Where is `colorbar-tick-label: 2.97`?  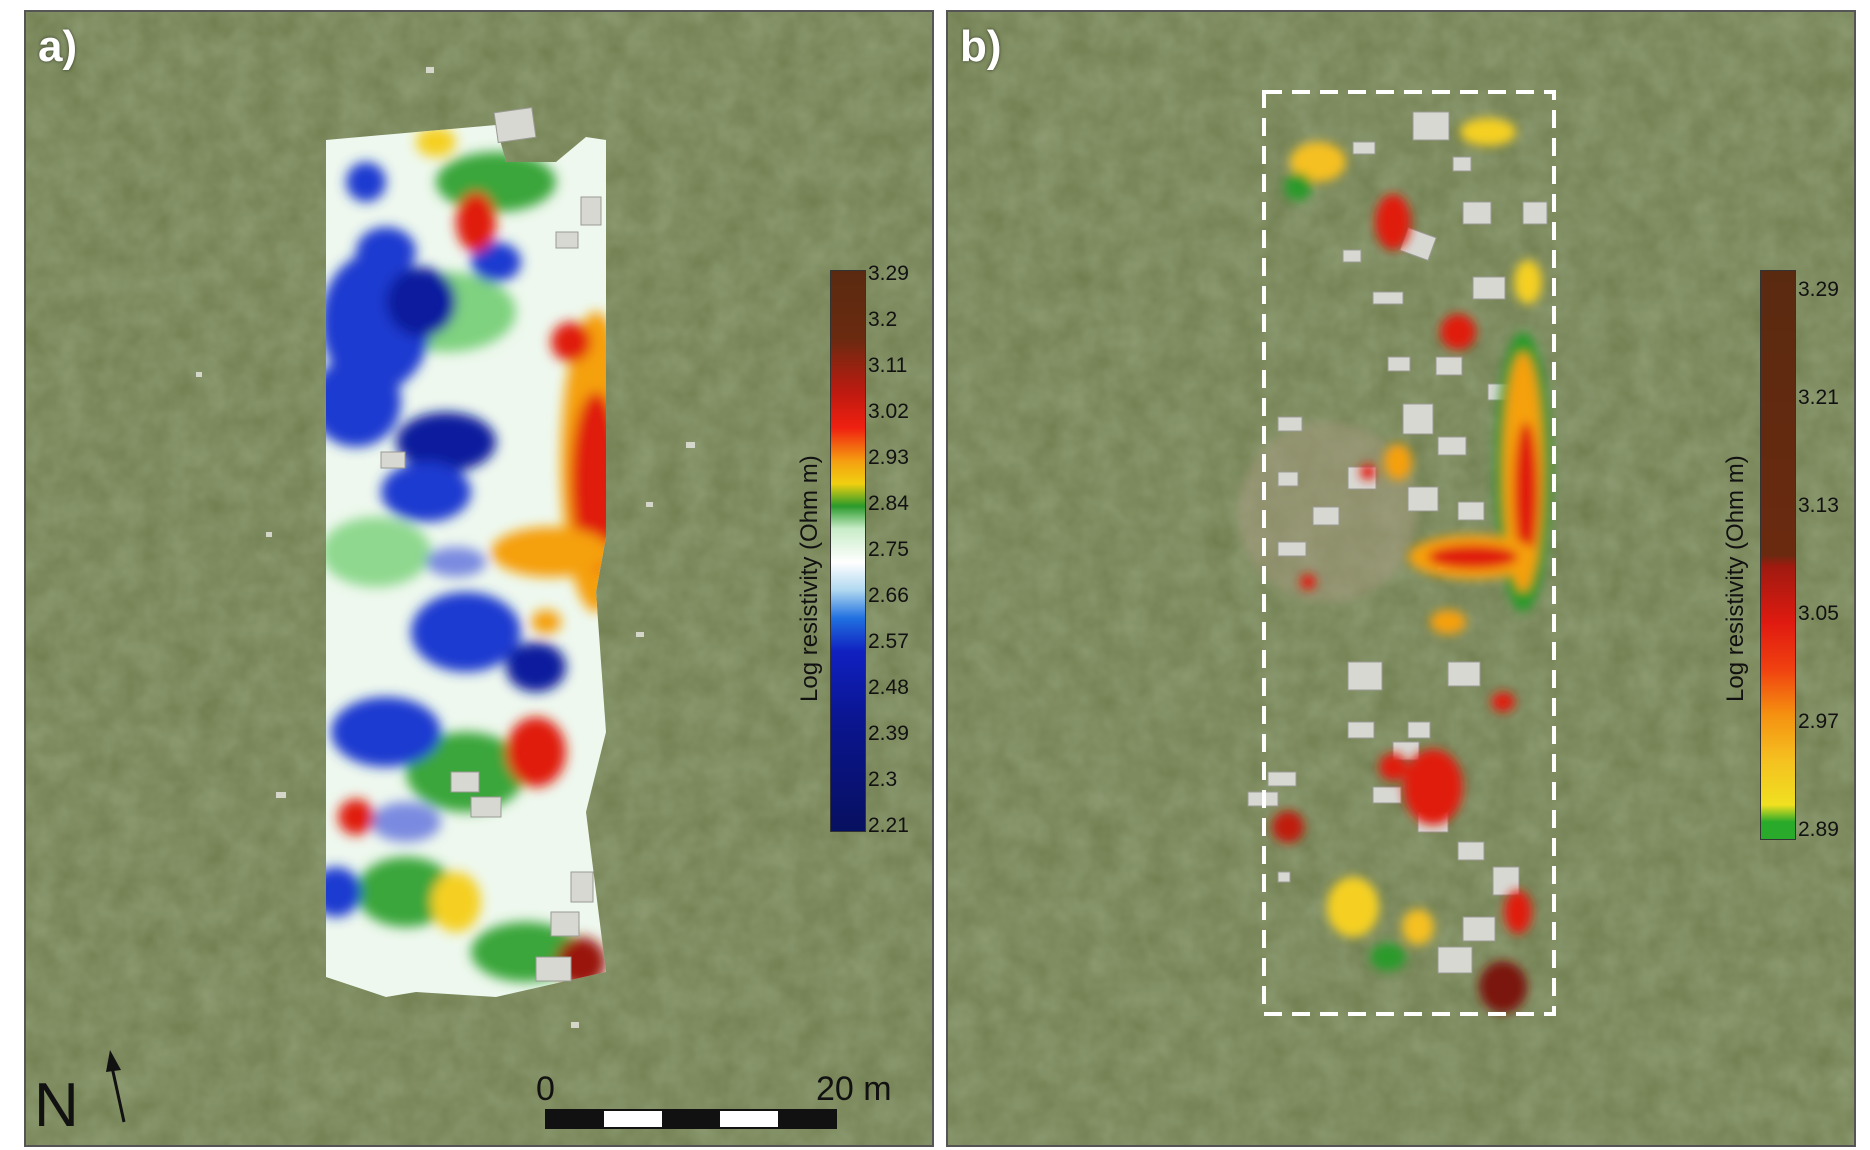
colorbar-tick-label: 2.97 is located at coordinates (1818, 721).